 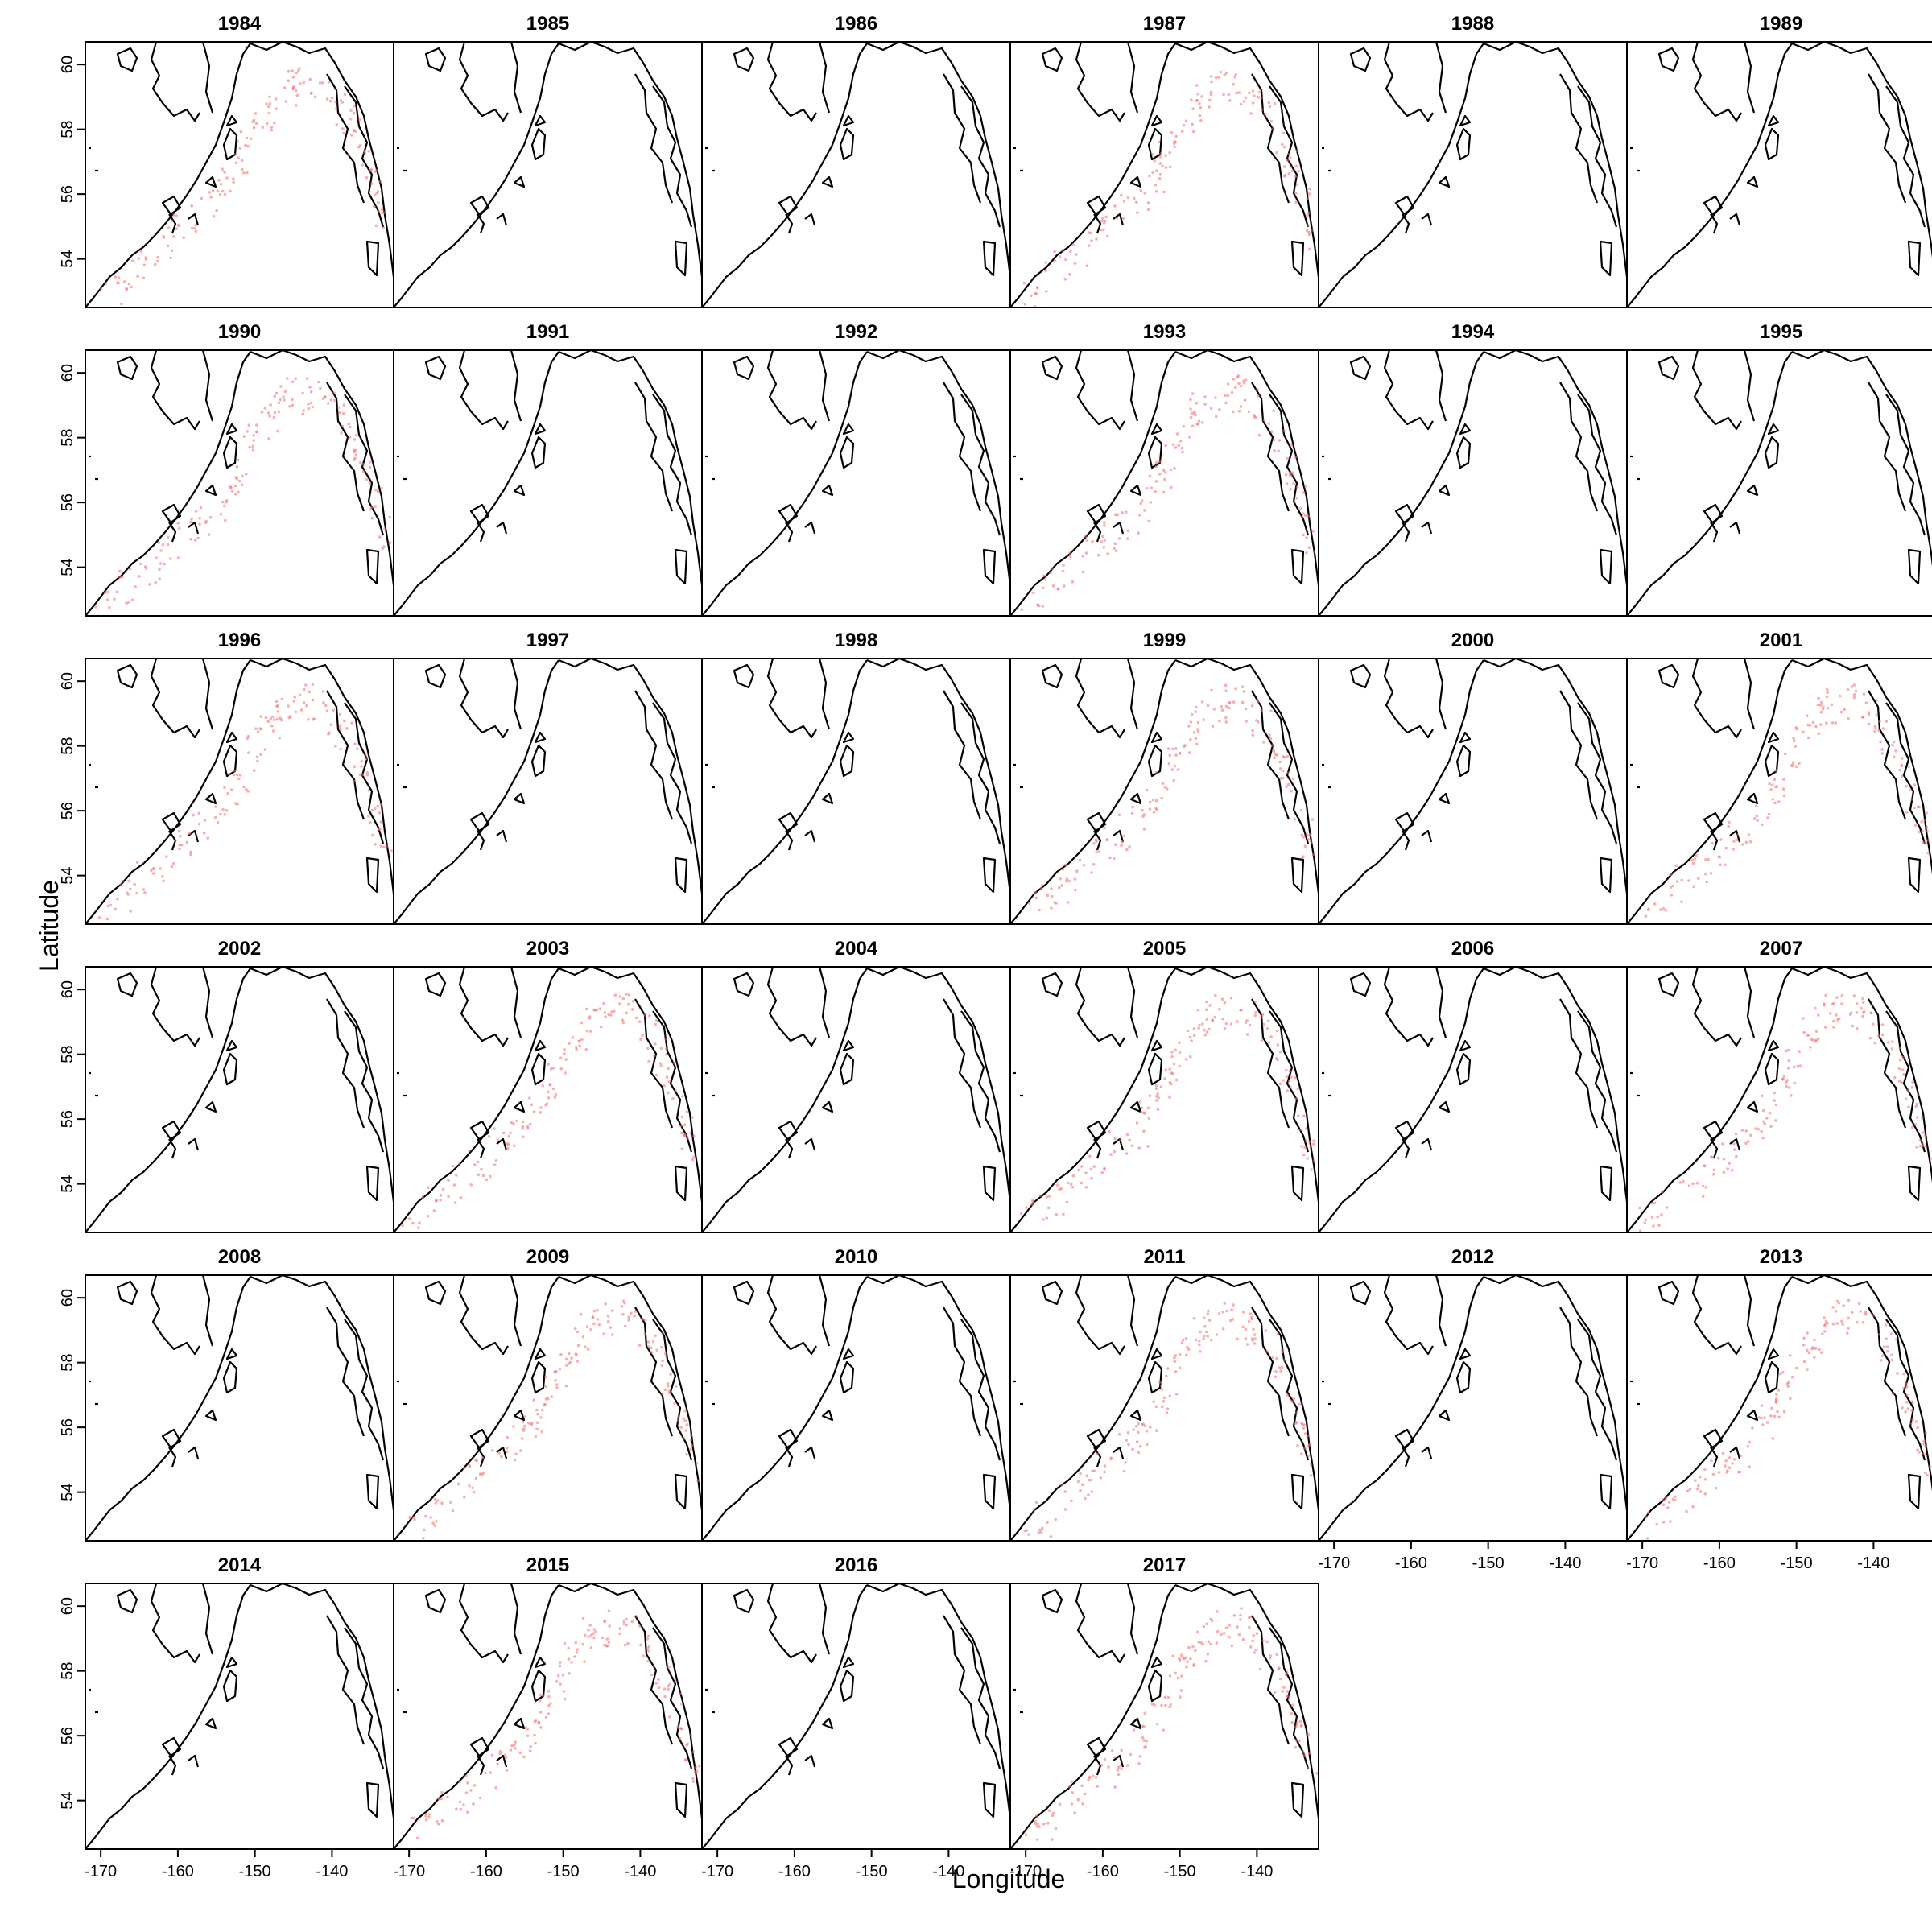 What do you see at coordinates (1164, 24) in the screenshot?
I see `panel-title: 1987` at bounding box center [1164, 24].